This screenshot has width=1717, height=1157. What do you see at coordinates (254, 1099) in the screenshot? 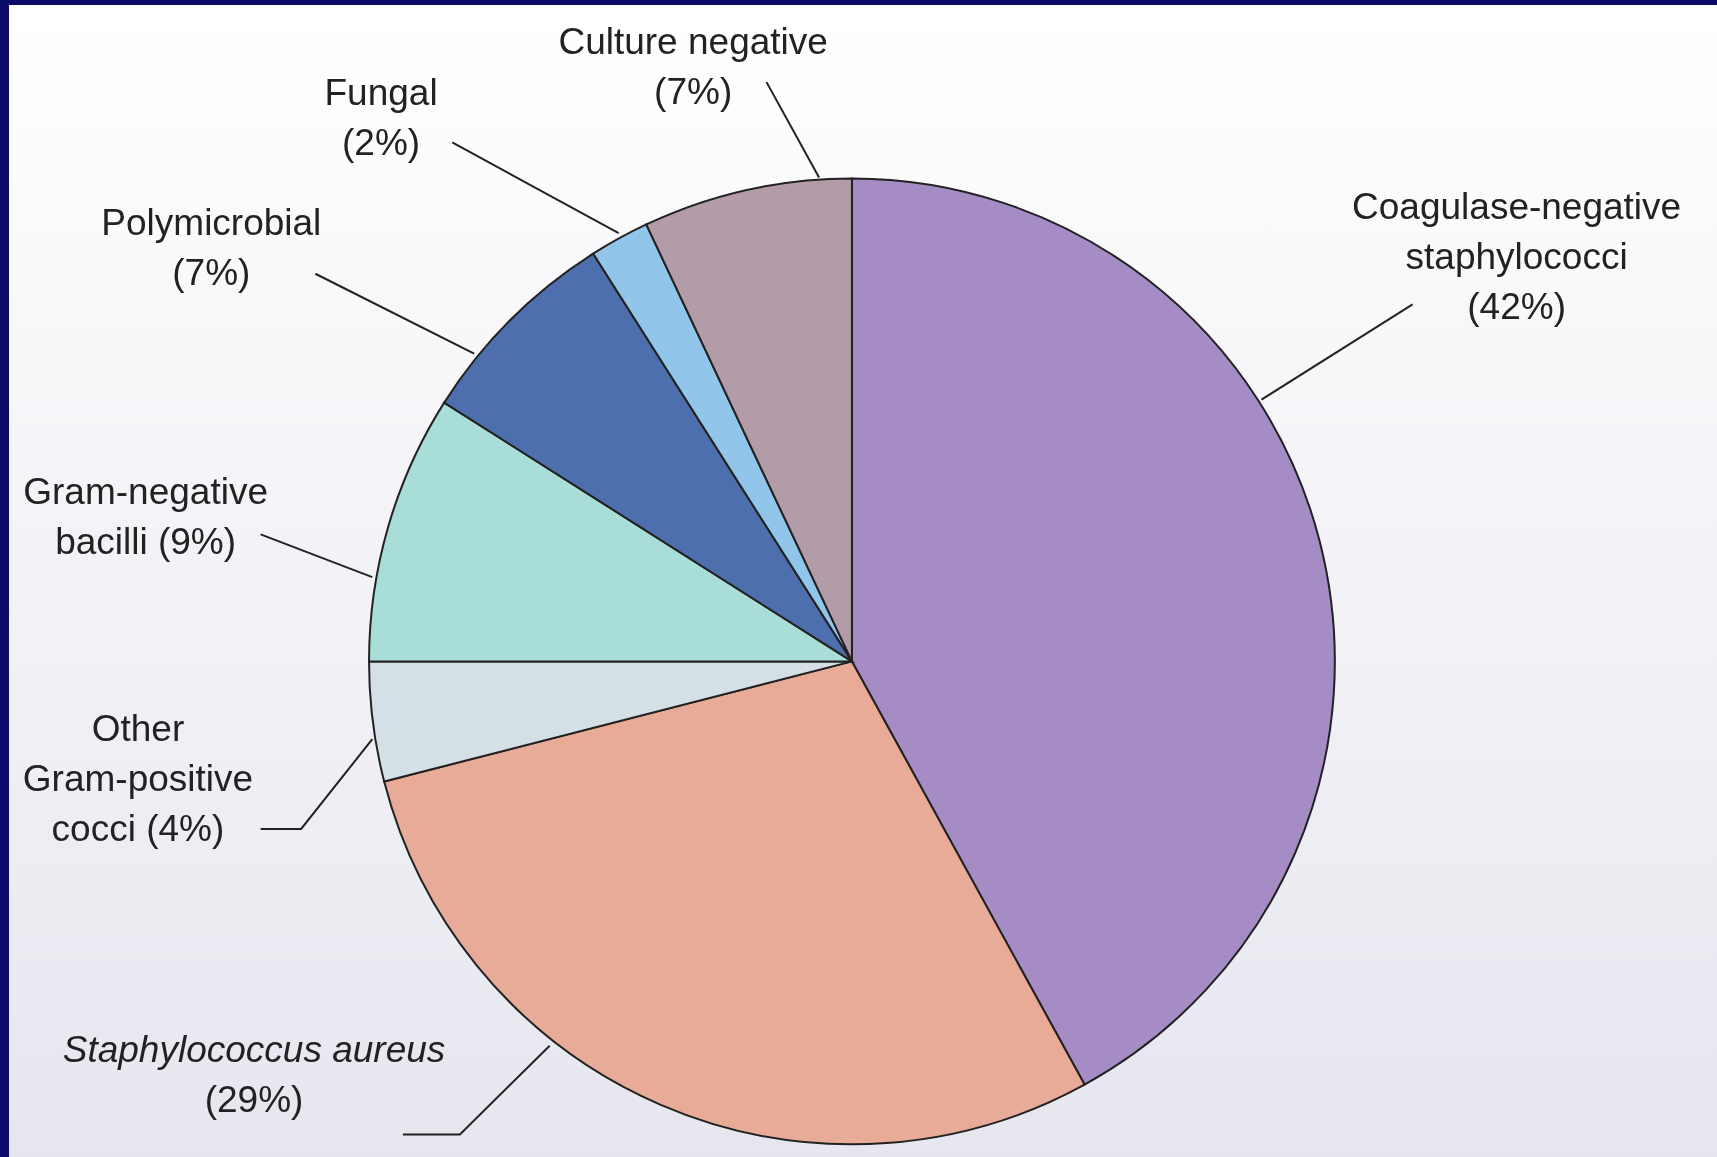
I see `data-label: (29%)` at bounding box center [254, 1099].